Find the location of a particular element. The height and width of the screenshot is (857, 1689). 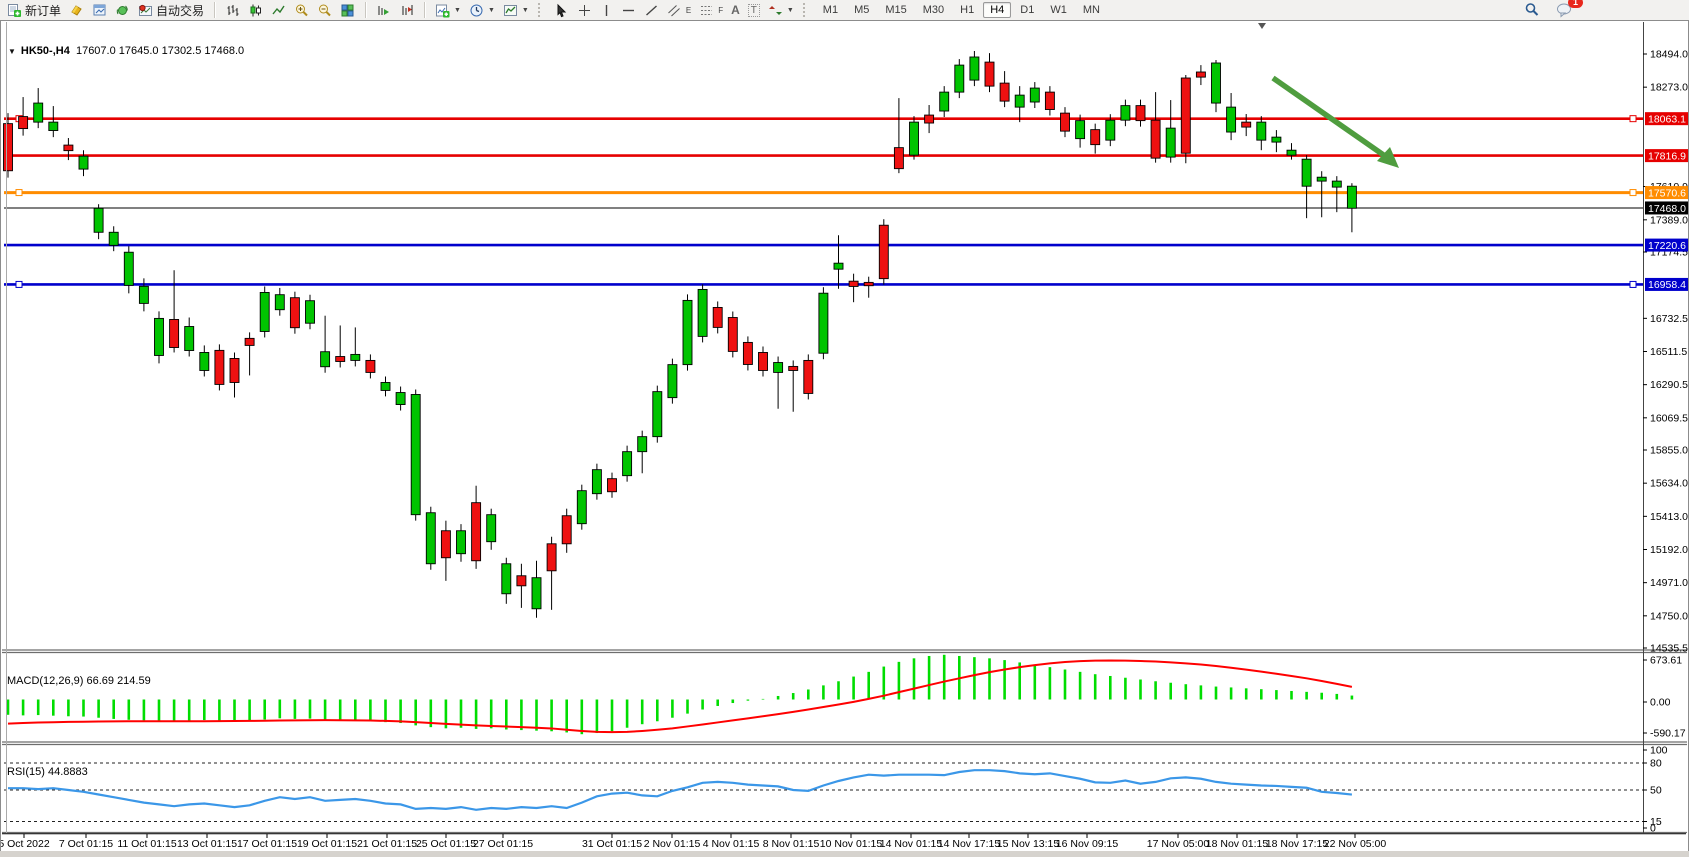

periods-button: ▼ is located at coordinates (482, 10).